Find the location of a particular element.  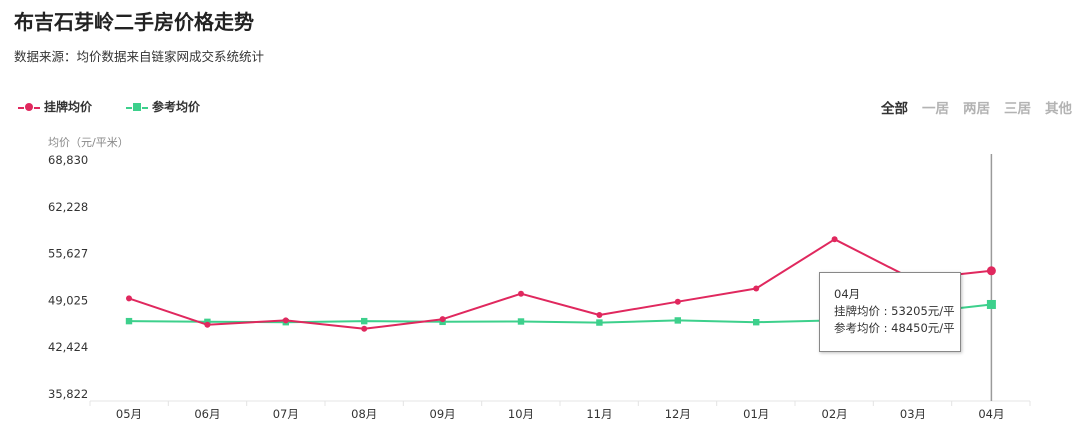

legend-item-listing-price: 挂牌均价 is located at coordinates (55, 106).